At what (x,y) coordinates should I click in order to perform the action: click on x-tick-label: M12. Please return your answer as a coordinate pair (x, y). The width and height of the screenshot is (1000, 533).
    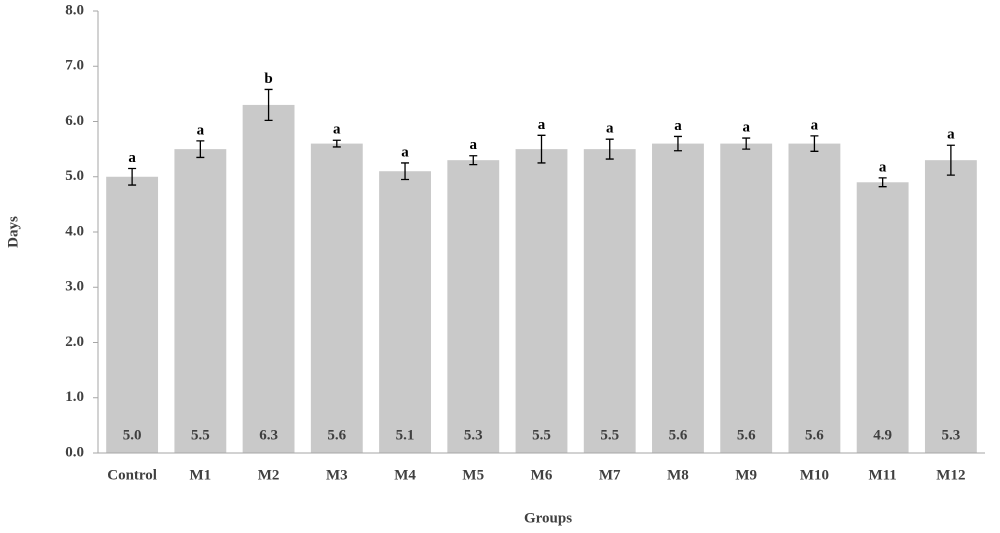
    Looking at the image, I should click on (950, 475).